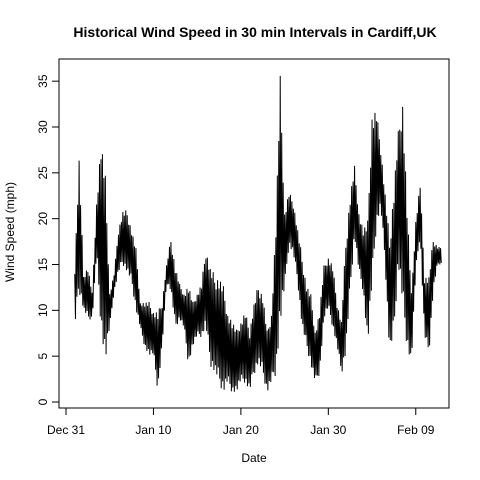 The width and height of the screenshot is (480, 480). Describe the element at coordinates (416, 430) in the screenshot. I see `x-tick-label: Feb 09` at that location.